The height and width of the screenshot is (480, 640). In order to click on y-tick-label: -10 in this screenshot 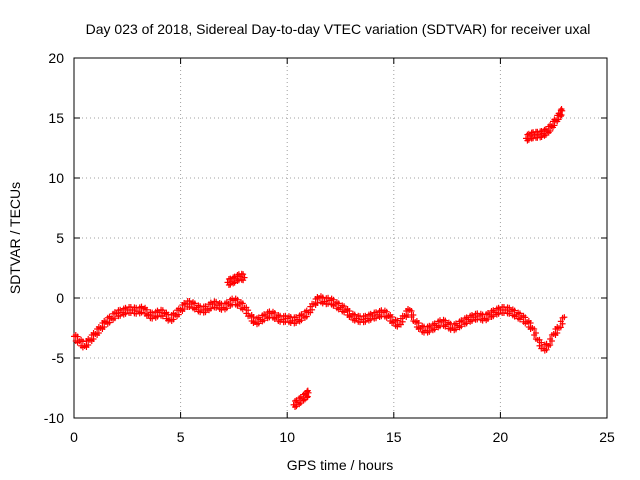, I will do `click(54, 418)`.